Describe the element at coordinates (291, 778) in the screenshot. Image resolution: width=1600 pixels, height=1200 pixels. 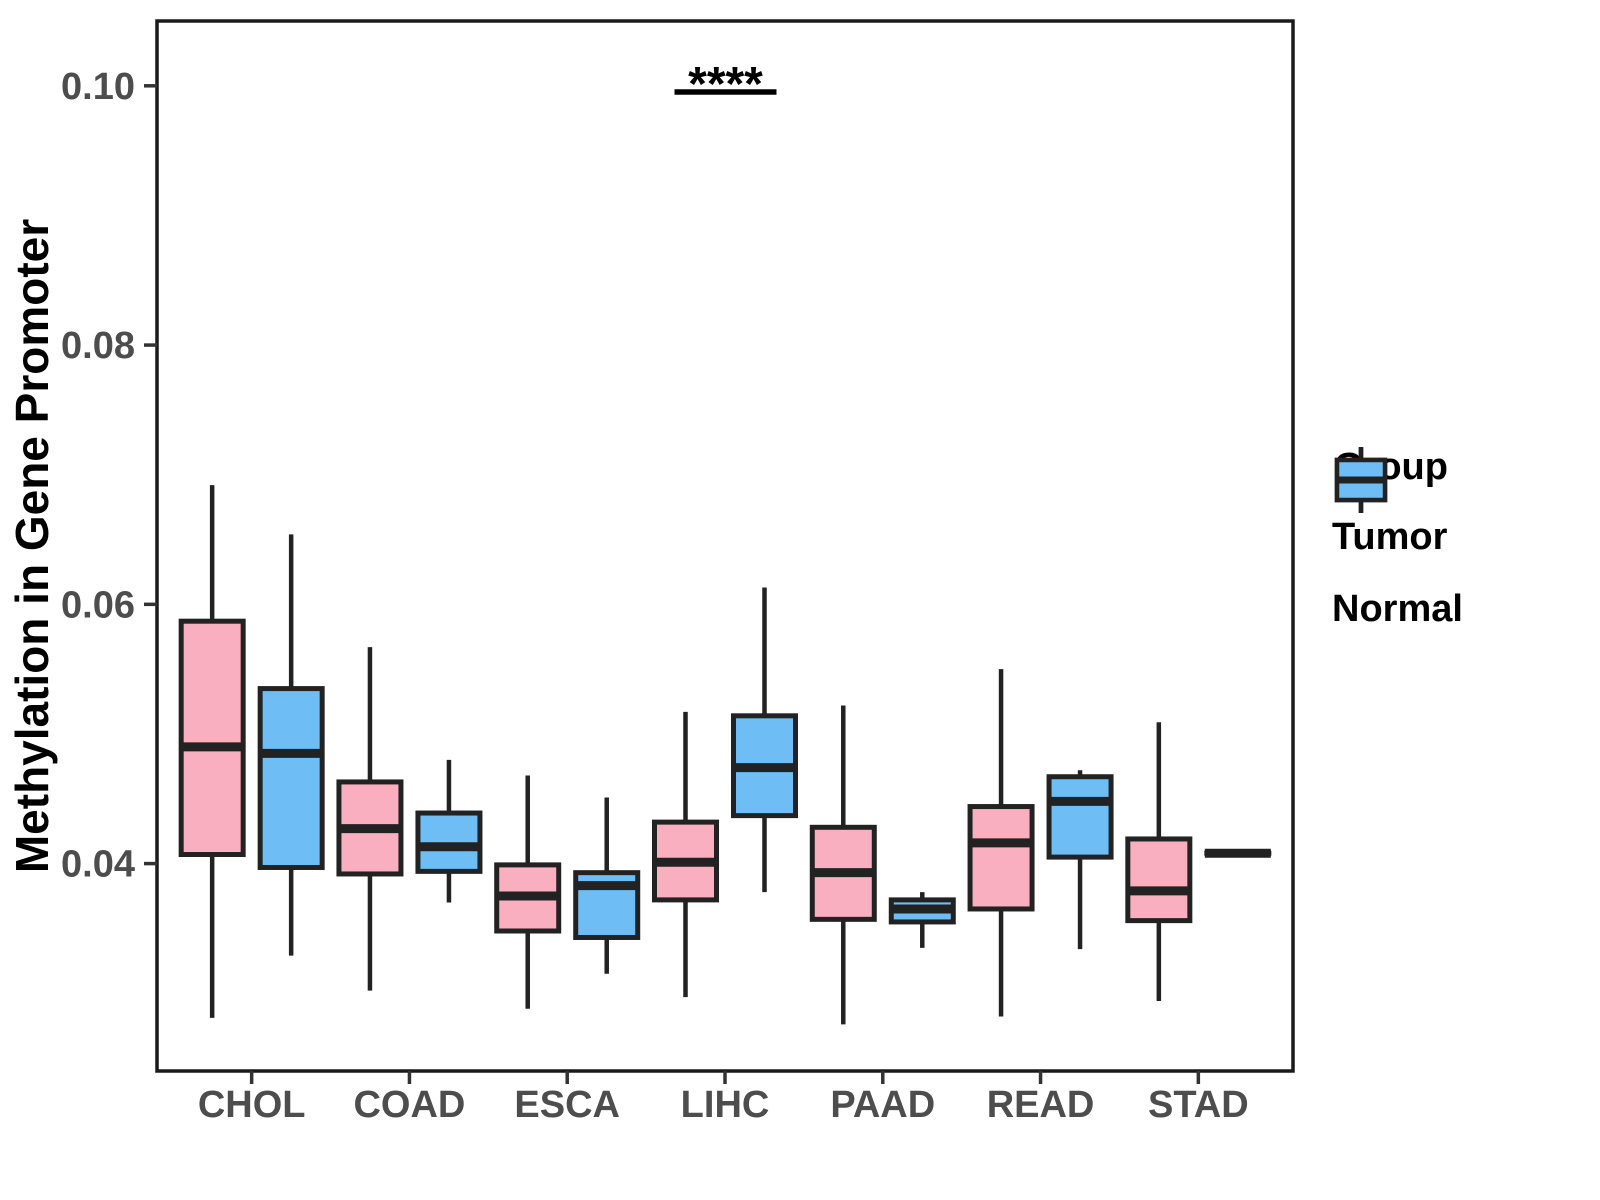
I see `box-chol-normal` at that location.